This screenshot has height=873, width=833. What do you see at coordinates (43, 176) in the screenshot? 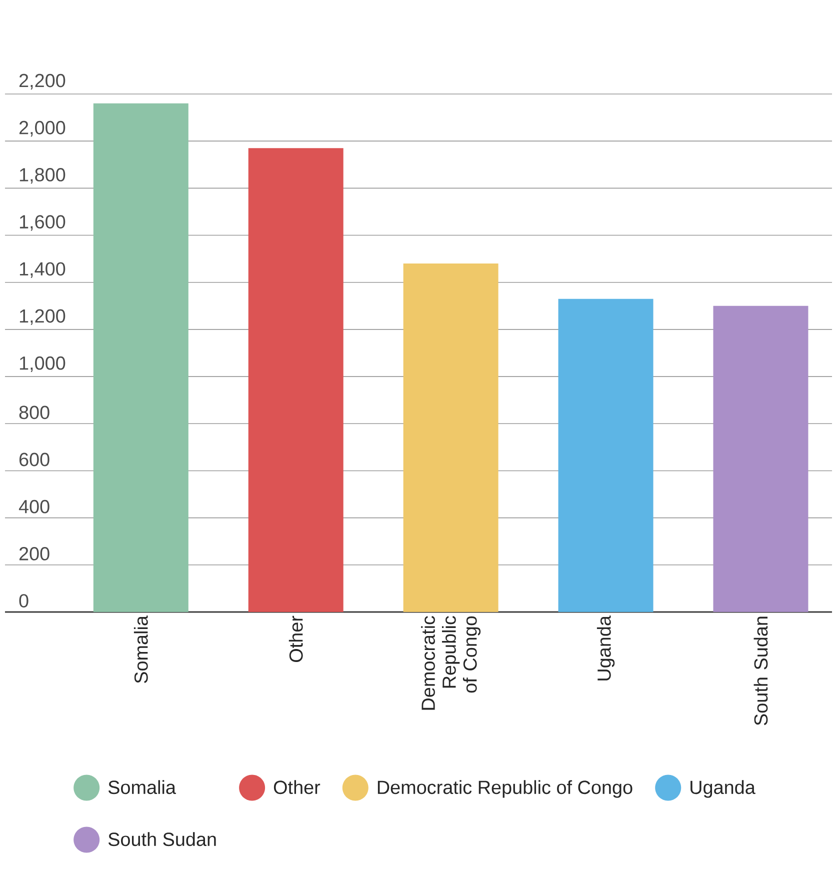
I see `y-tick-label: 1,800` at bounding box center [43, 176].